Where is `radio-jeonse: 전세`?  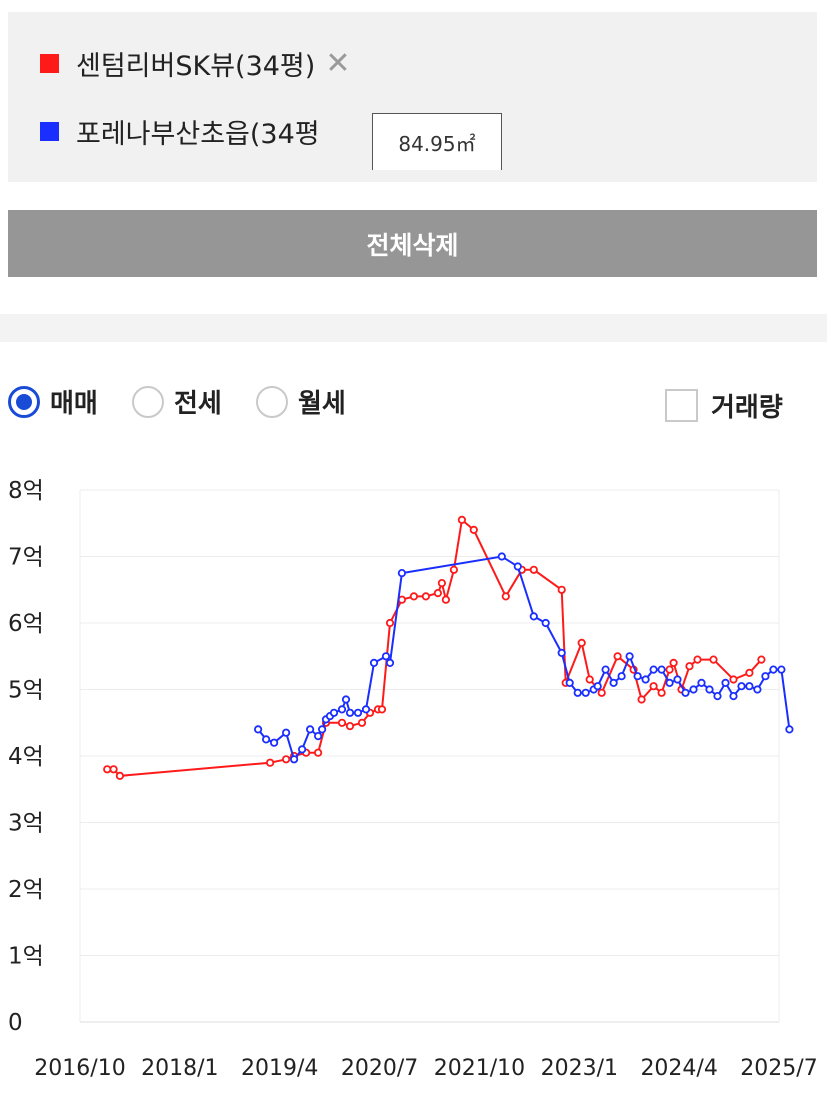
radio-jeonse: 전세 is located at coordinates (177, 401).